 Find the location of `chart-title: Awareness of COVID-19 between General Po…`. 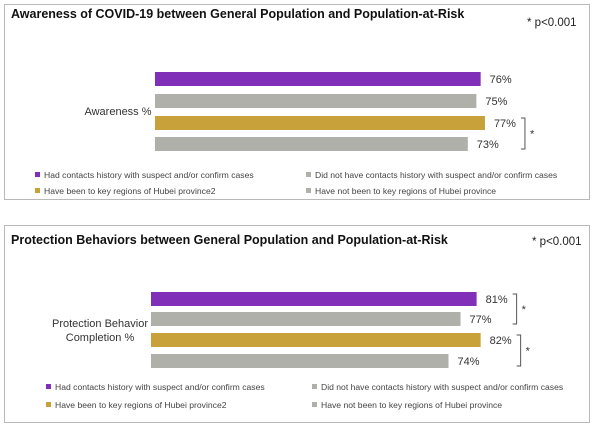

chart-title: Awareness of COVID-19 between General Po… is located at coordinates (238, 14).